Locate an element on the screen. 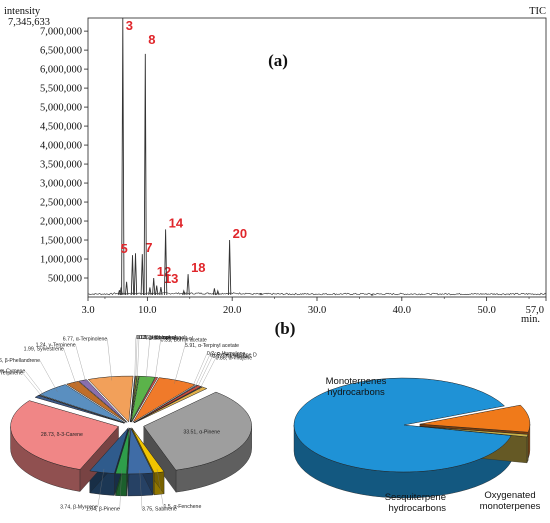  x-tick-label: 30.0 is located at coordinates (317, 310).